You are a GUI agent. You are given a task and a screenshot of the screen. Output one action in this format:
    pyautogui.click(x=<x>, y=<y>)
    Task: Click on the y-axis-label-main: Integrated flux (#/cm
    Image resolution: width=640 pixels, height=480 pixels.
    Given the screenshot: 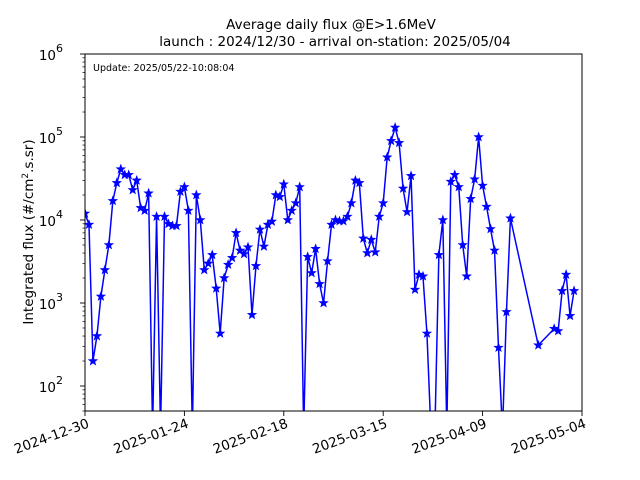 What is the action you would take?
    pyautogui.click(x=29, y=252)
    